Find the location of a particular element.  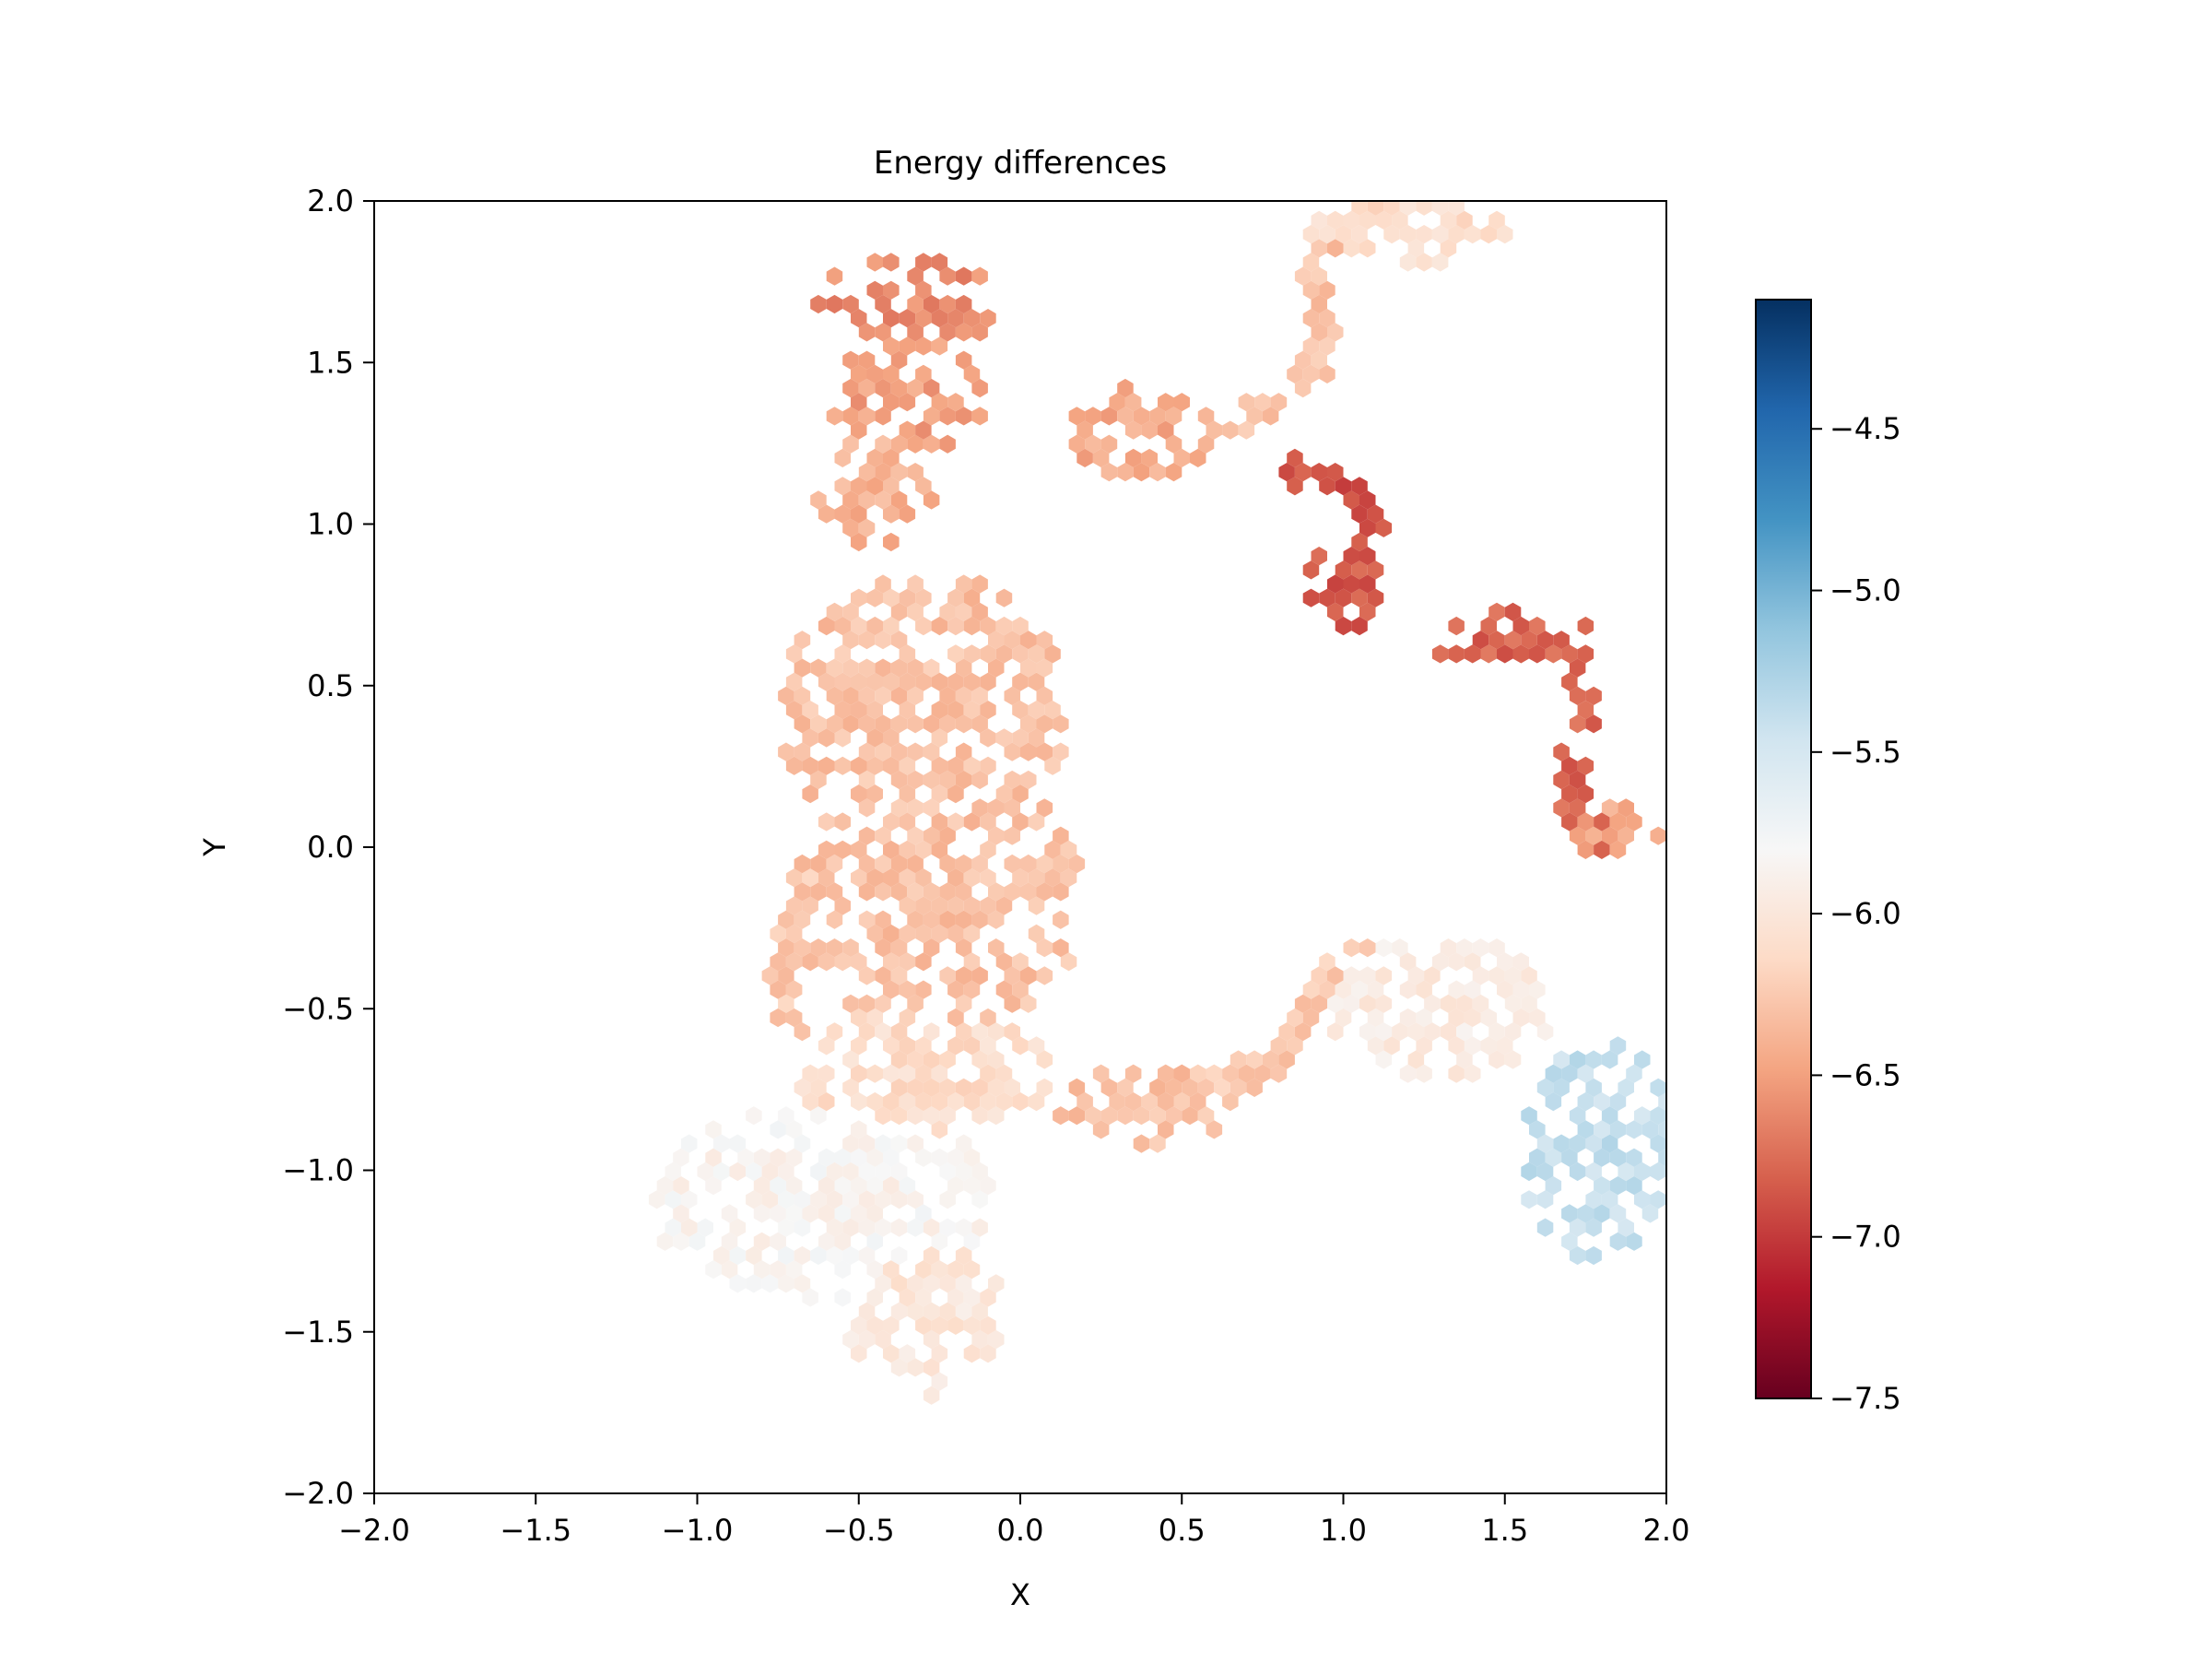

y-tick-label: 0.0 is located at coordinates (330, 847).